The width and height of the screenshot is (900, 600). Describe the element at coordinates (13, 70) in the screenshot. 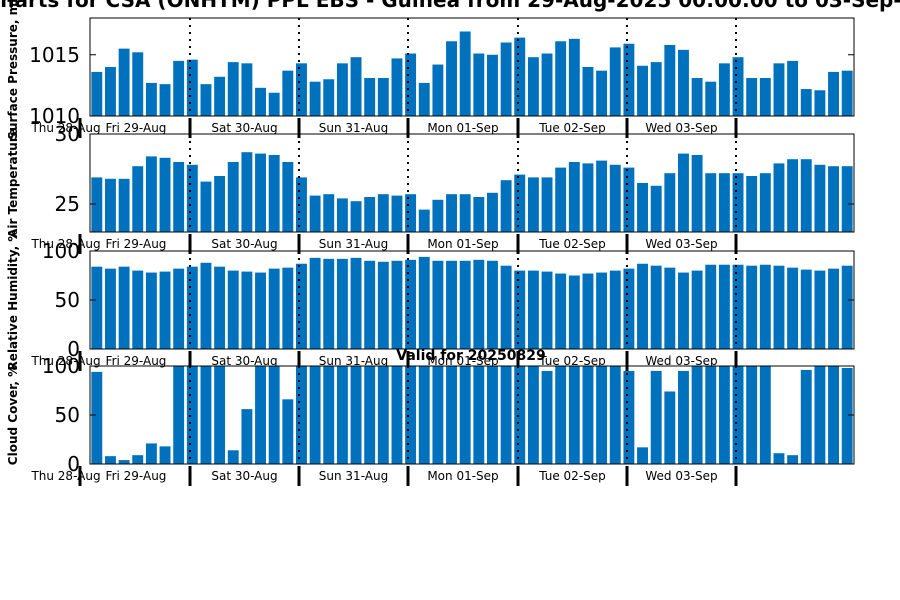

I see `y-axis-label: Surface Pressure, mb` at that location.